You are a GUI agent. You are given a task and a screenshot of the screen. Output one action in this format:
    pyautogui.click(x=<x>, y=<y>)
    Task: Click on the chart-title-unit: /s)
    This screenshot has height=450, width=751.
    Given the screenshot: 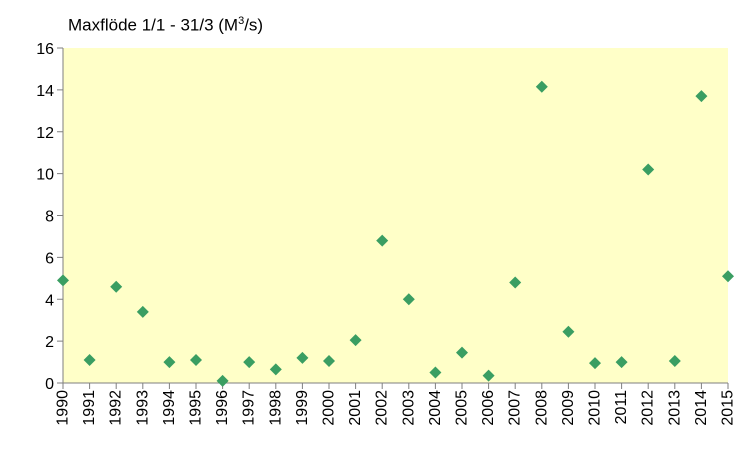 What is the action you would take?
    pyautogui.click(x=254, y=25)
    